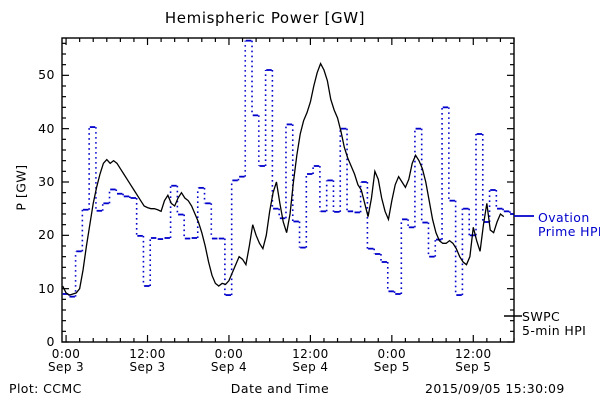  What do you see at coordinates (554, 330) in the screenshot?
I see `legend-swpc-line2: 5-min HPI` at bounding box center [554, 330].